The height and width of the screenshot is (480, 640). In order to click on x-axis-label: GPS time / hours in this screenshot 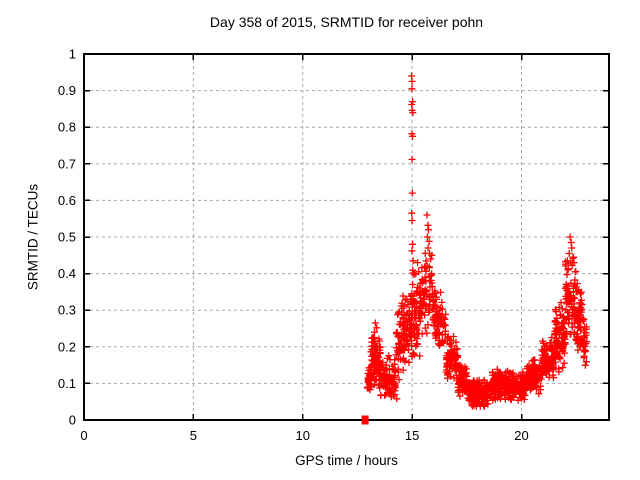, I will do `click(346, 460)`.